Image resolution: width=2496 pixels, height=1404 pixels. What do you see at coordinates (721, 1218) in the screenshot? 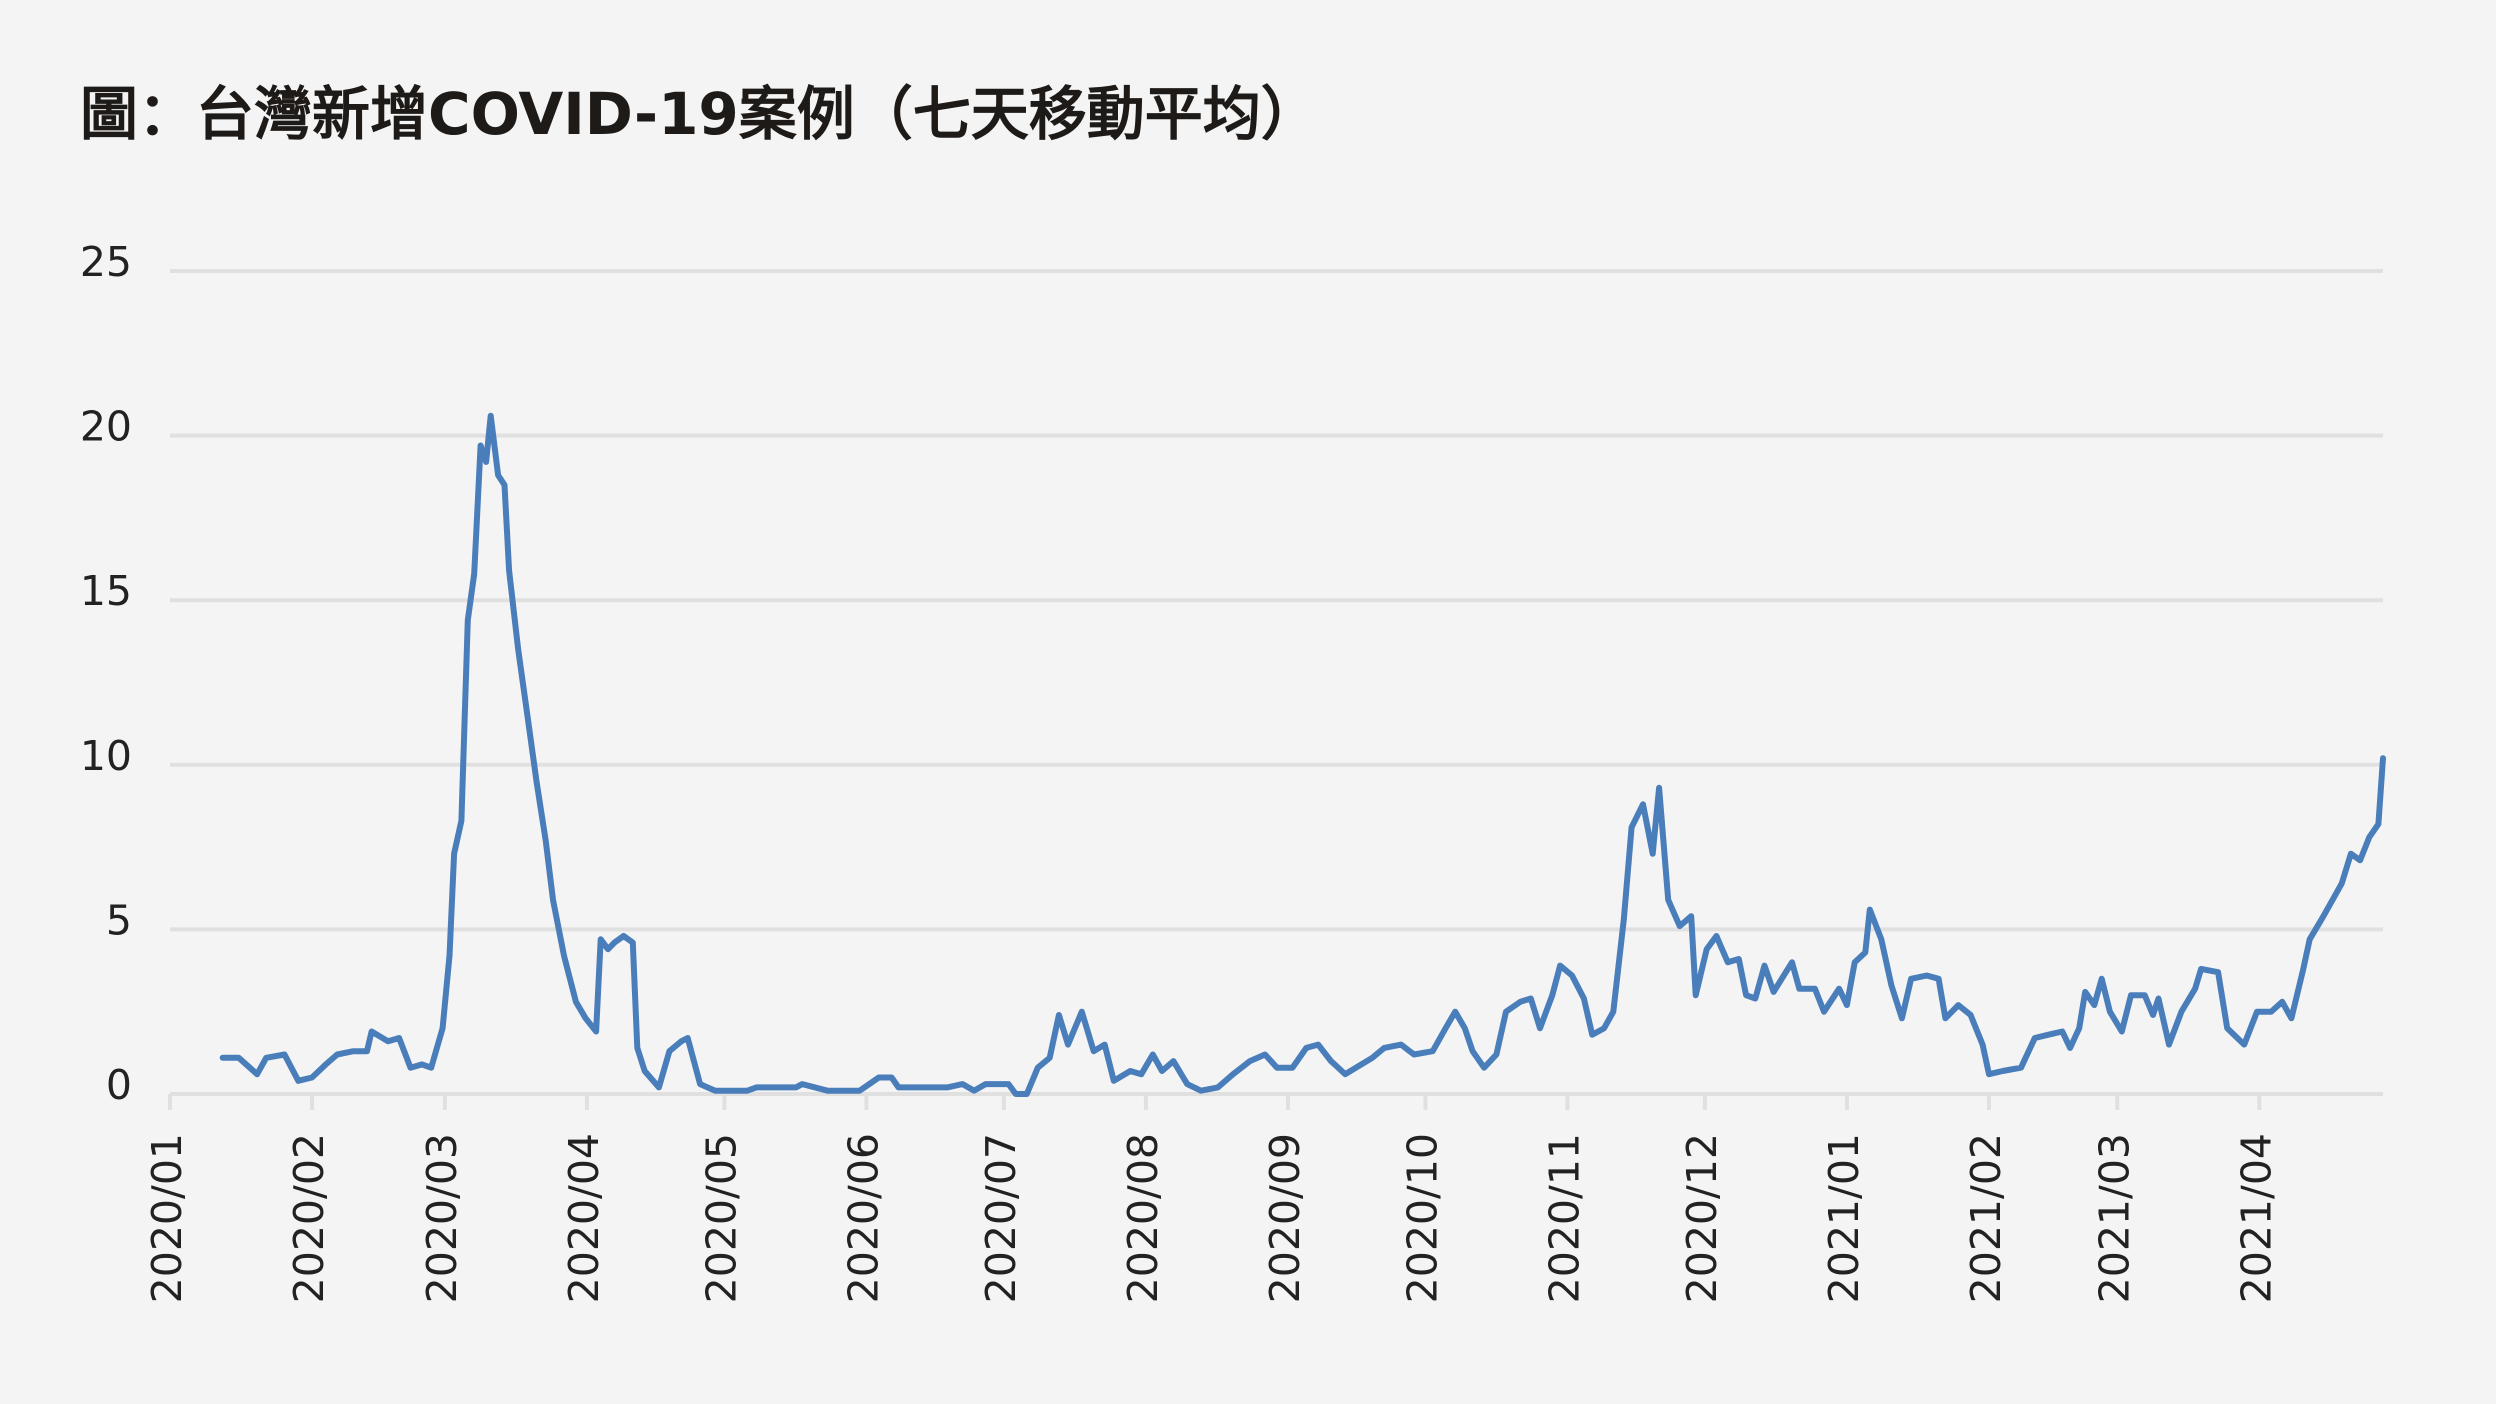
I see `x-tick-label: 2020/05` at bounding box center [721, 1218].